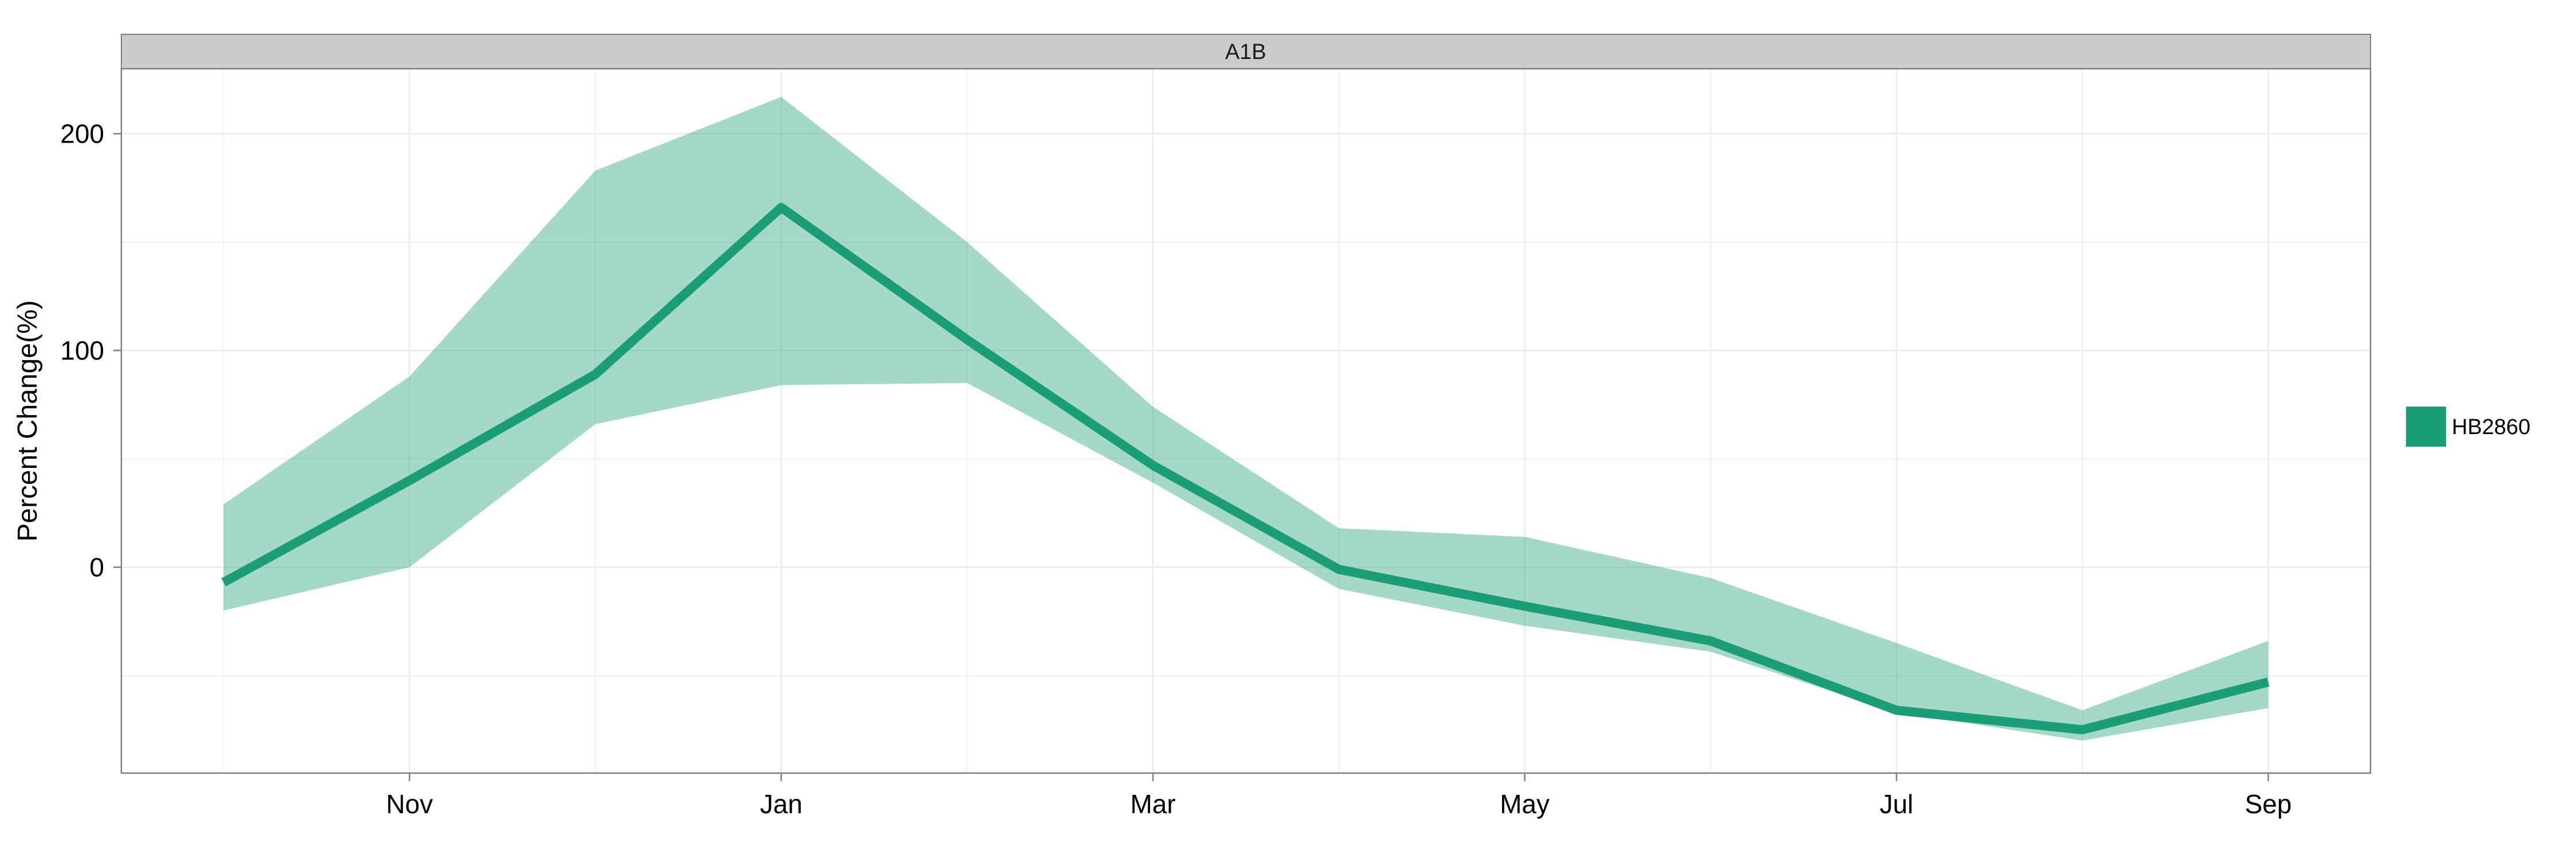  What do you see at coordinates (781, 804) in the screenshot?
I see `x-tick-label: Jan` at bounding box center [781, 804].